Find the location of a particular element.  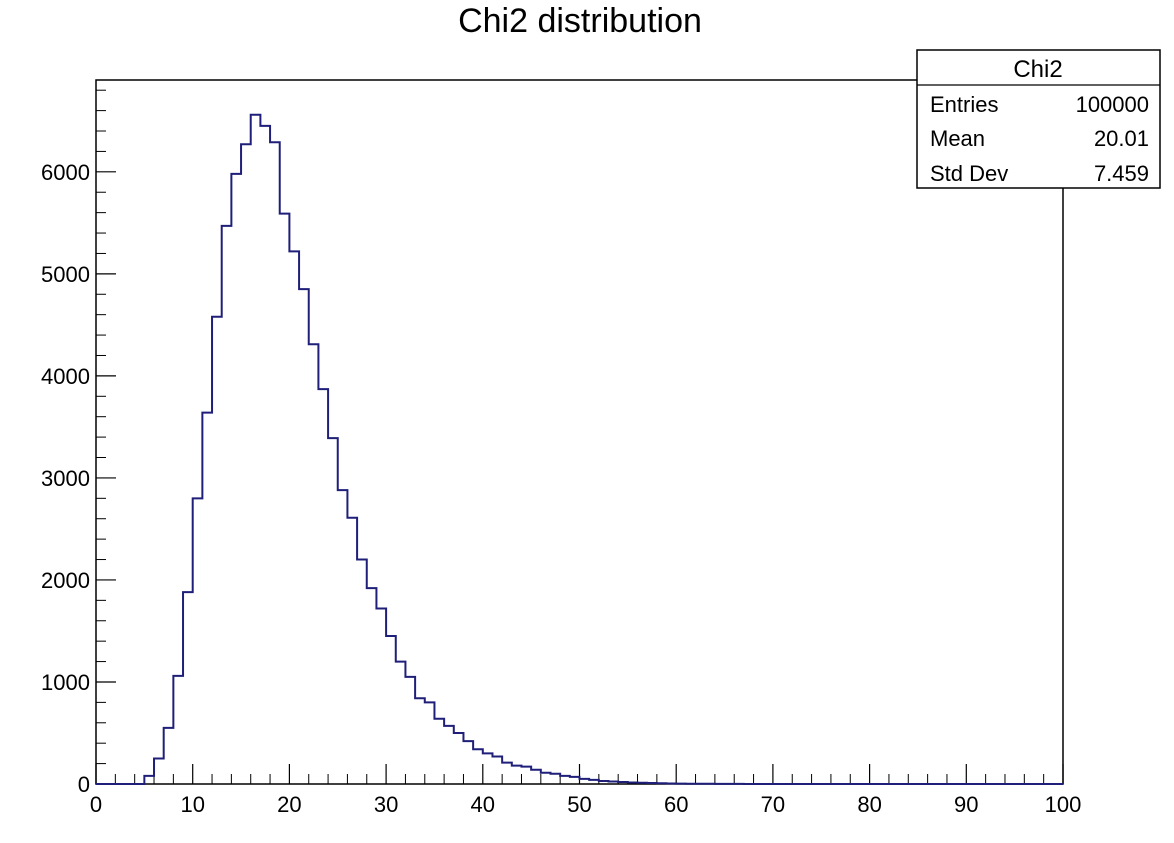

x-tick-label: 80 is located at coordinates (869, 804).